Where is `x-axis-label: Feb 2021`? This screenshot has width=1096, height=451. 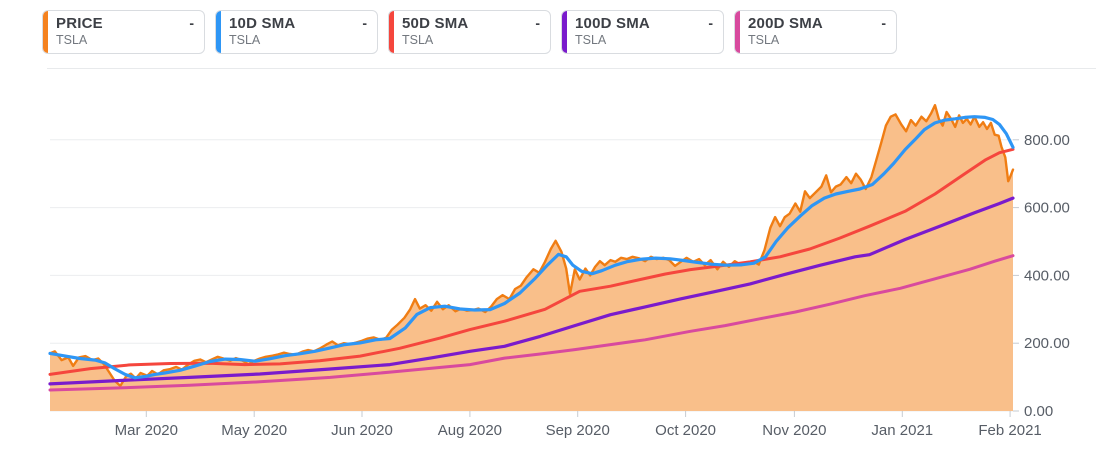
x-axis-label: Feb 2021 is located at coordinates (1009, 430).